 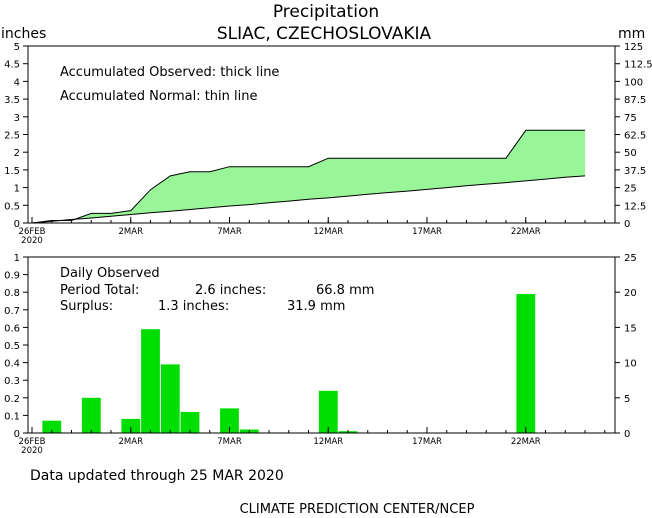 What do you see at coordinates (12, 293) in the screenshot?
I see `bottom-left-tick-label: 0.8` at bounding box center [12, 293].